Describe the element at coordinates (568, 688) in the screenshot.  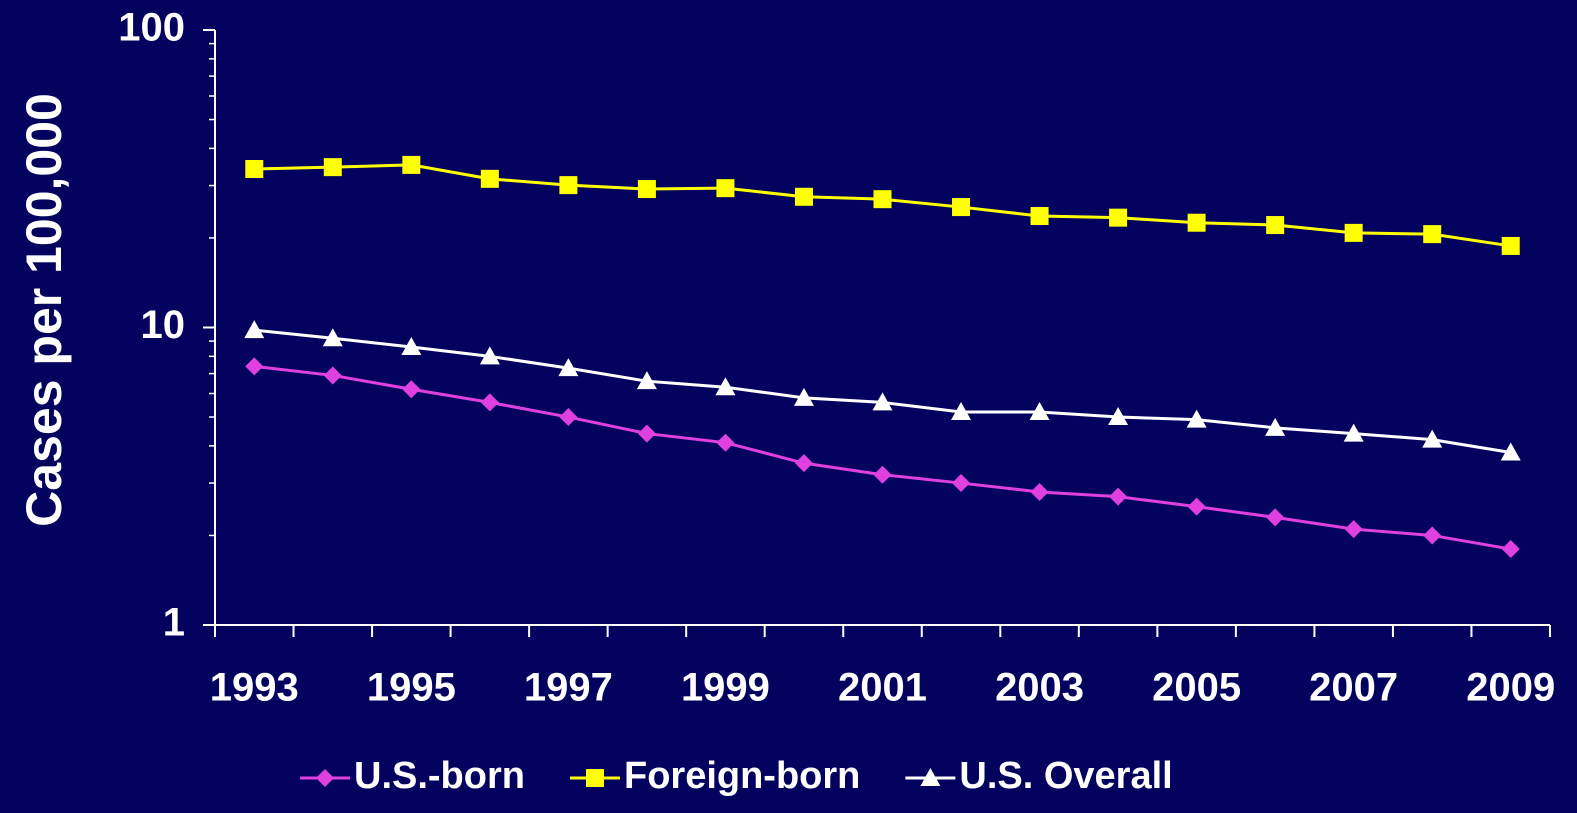
I see `x-tick-label: 1997` at that location.